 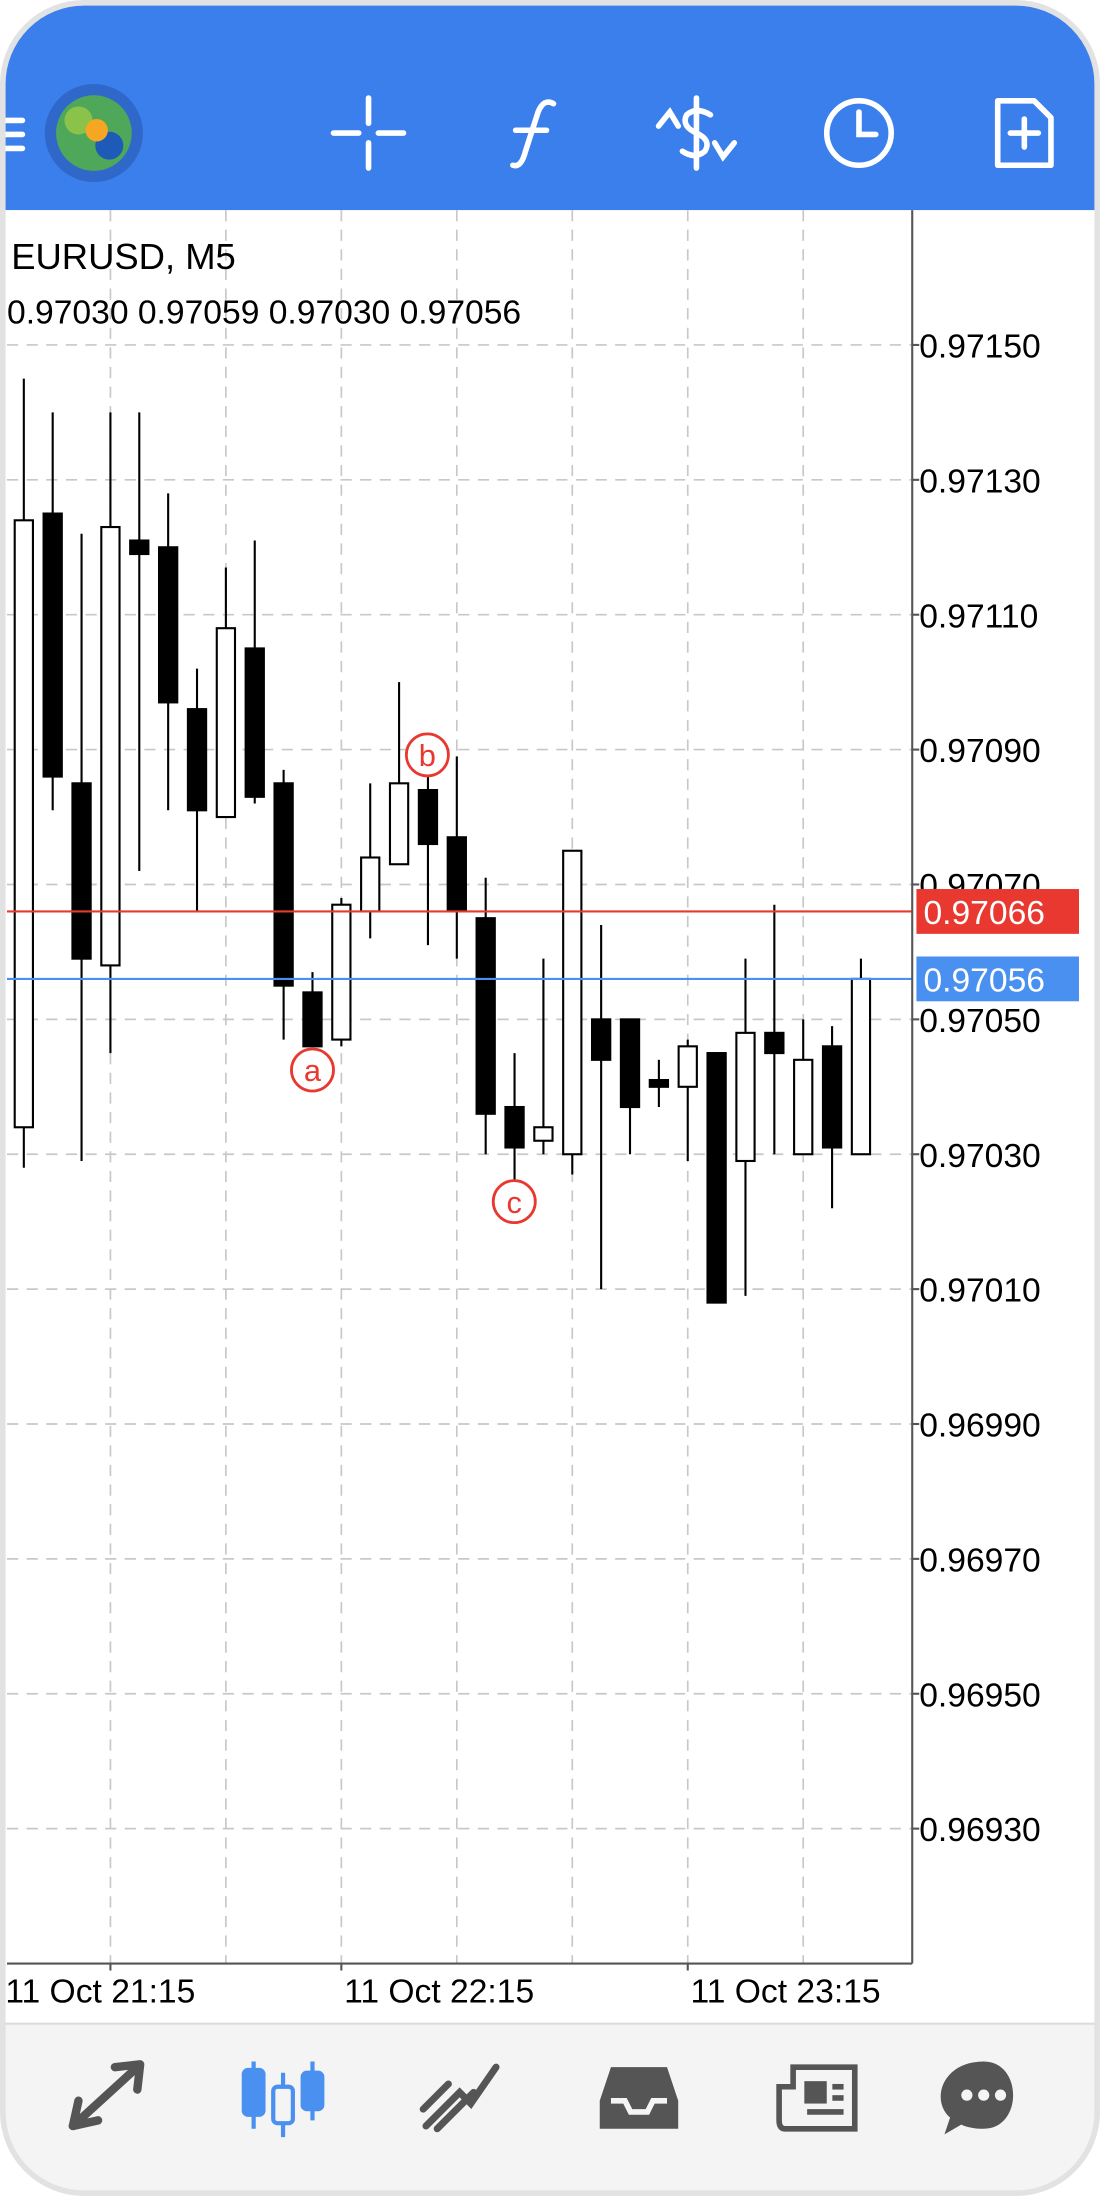 I want to click on new-order-button, so click(x=1024, y=133).